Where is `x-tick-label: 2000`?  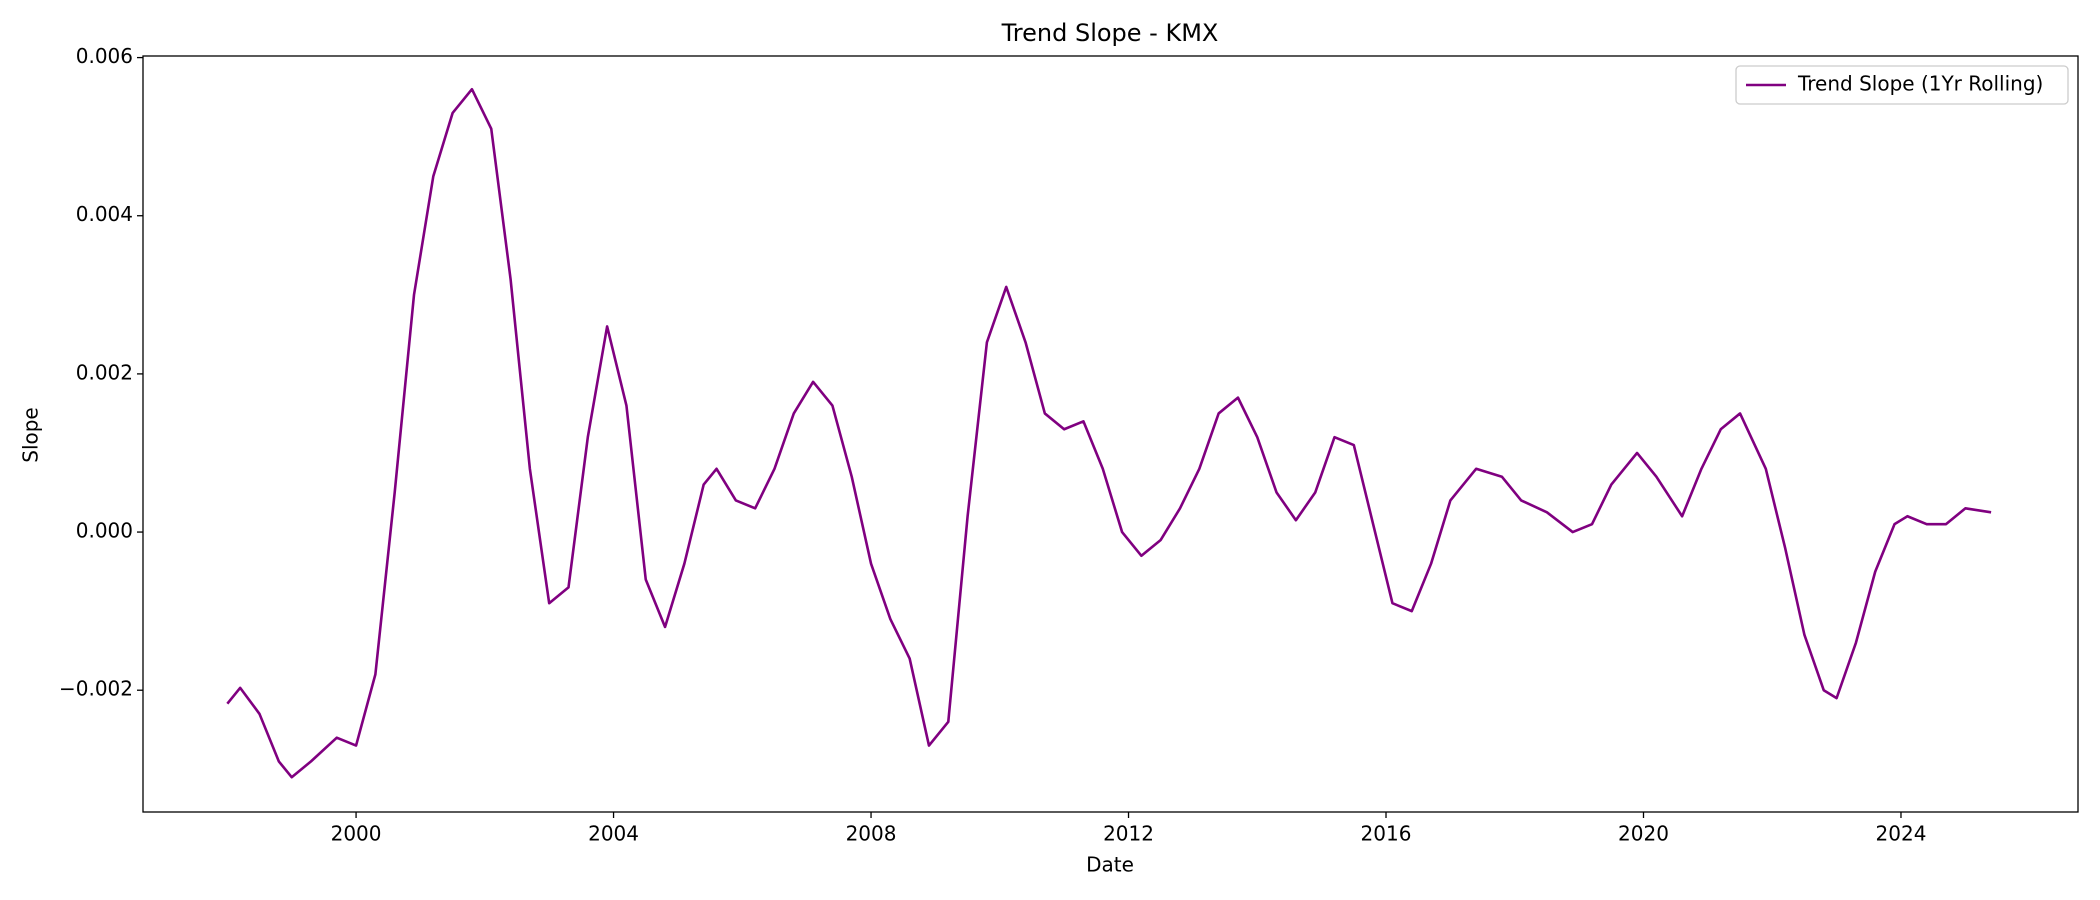 x-tick-label: 2000 is located at coordinates (356, 834).